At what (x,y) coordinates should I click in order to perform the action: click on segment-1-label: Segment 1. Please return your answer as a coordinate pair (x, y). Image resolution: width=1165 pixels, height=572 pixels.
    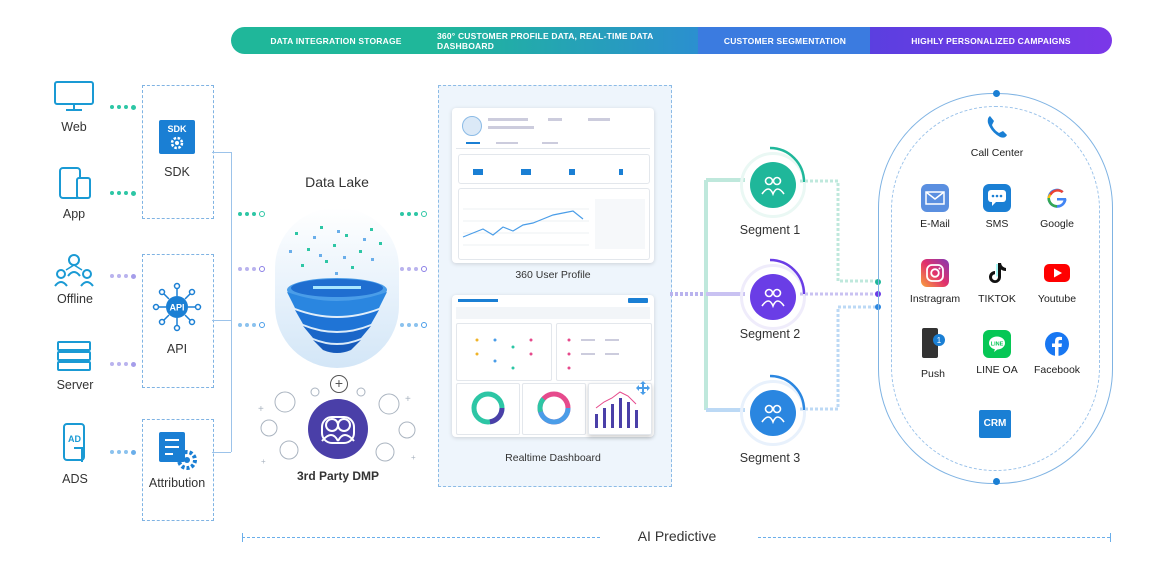
    Looking at the image, I should click on (770, 230).